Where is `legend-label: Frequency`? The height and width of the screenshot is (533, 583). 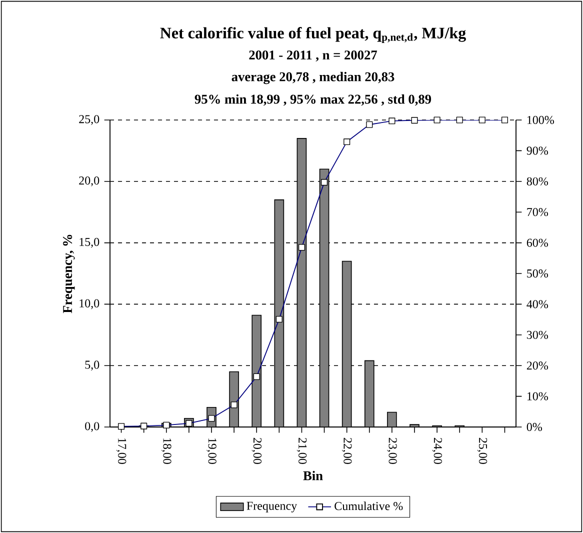 legend-label: Frequency is located at coordinates (272, 507).